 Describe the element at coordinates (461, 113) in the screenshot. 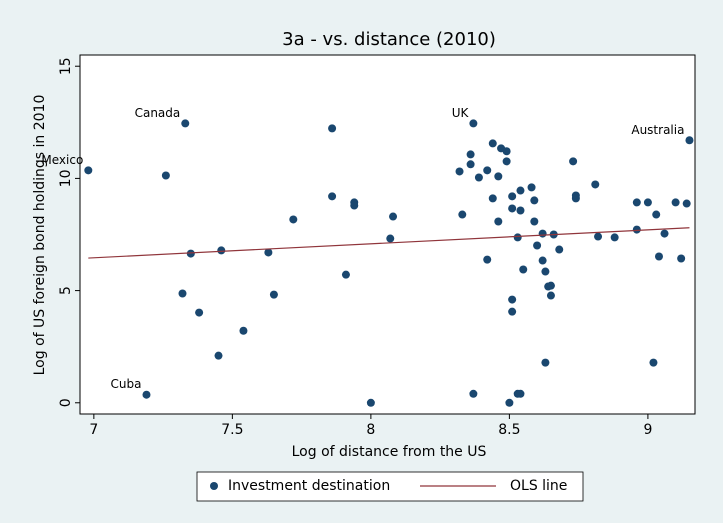

I see `point-label: UK` at that location.